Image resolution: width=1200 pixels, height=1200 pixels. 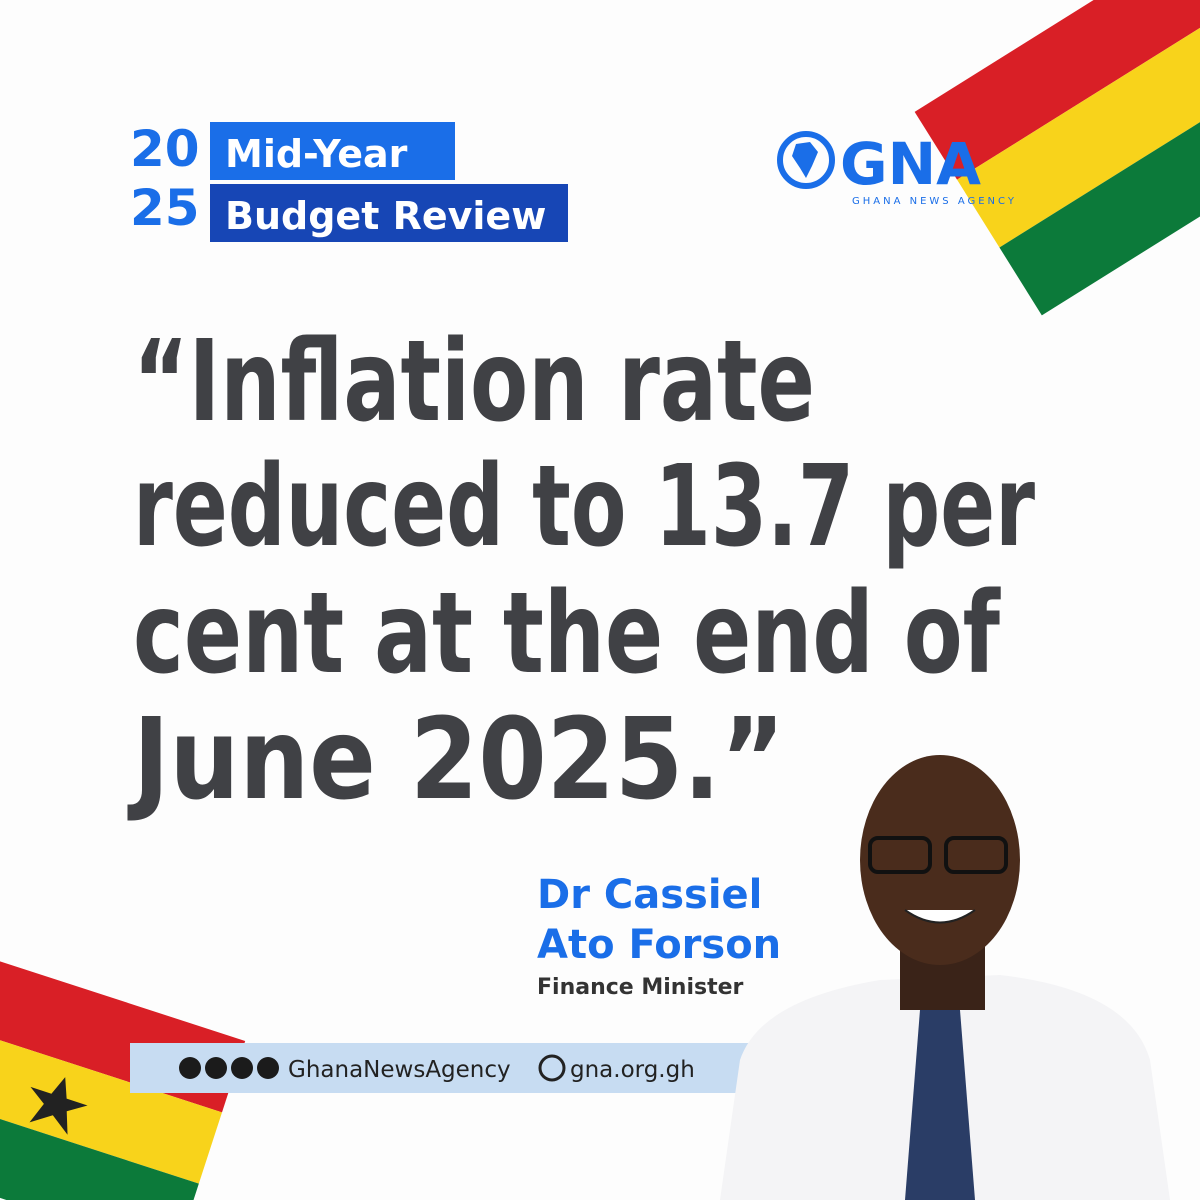 I want to click on logo-globe, so click(x=806, y=160).